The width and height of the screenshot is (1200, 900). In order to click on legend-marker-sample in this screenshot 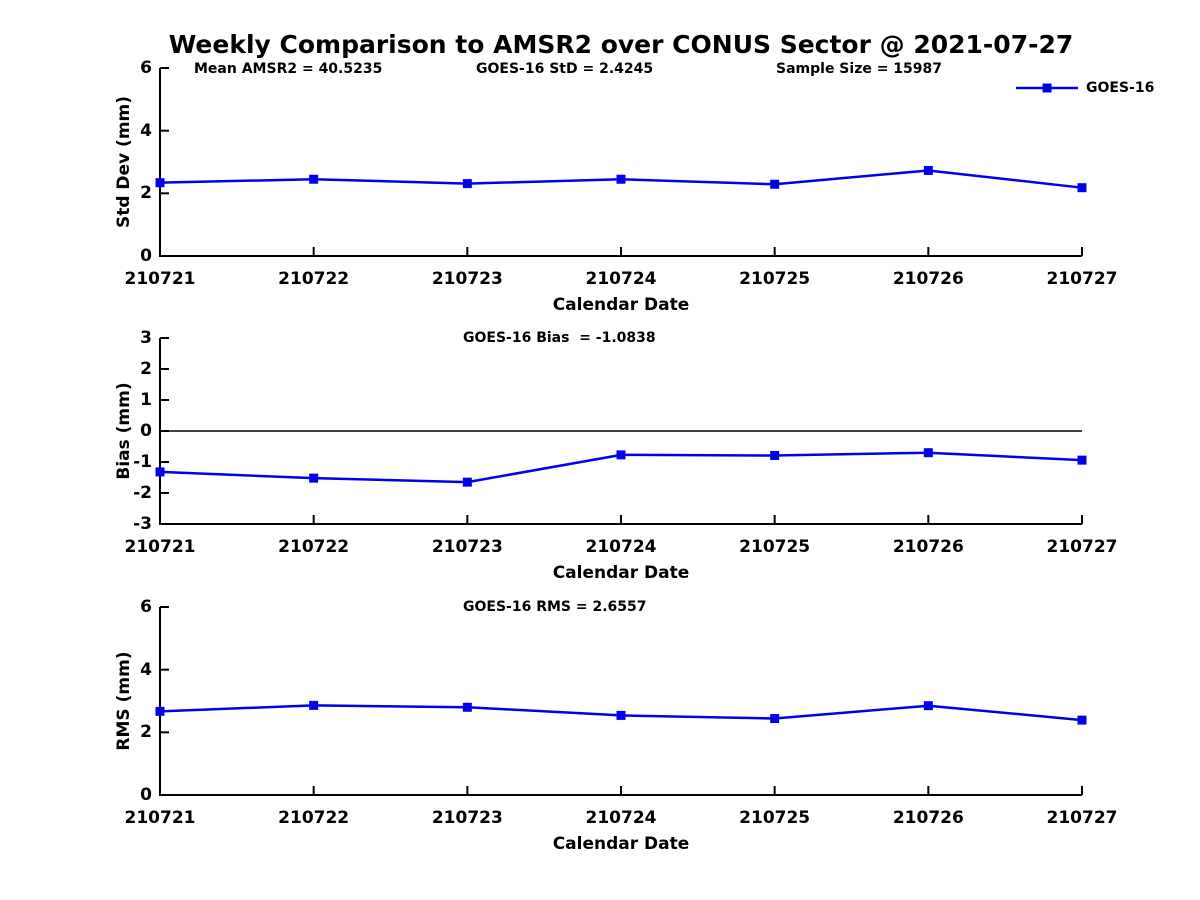, I will do `click(1047, 88)`.